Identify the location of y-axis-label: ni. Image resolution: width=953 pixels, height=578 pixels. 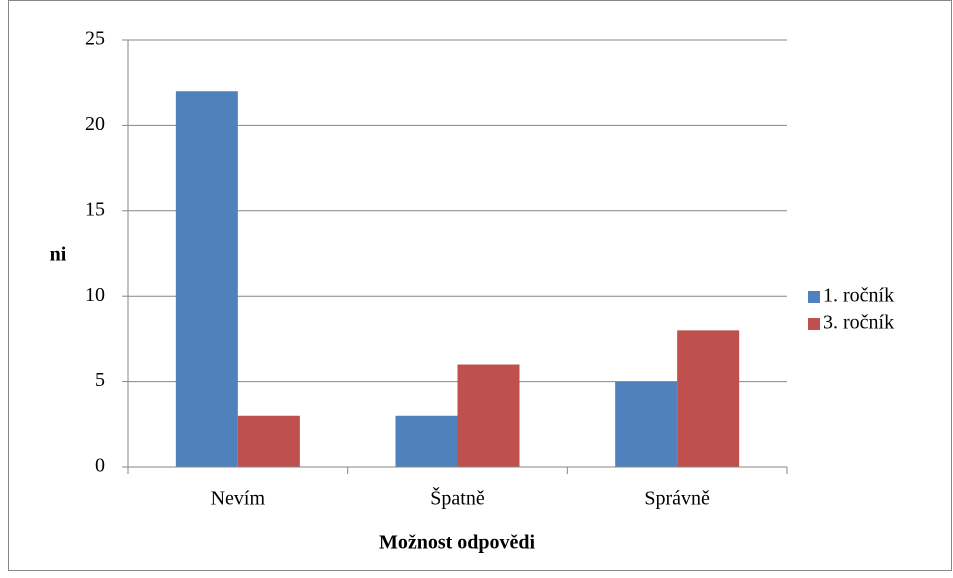
(58, 255).